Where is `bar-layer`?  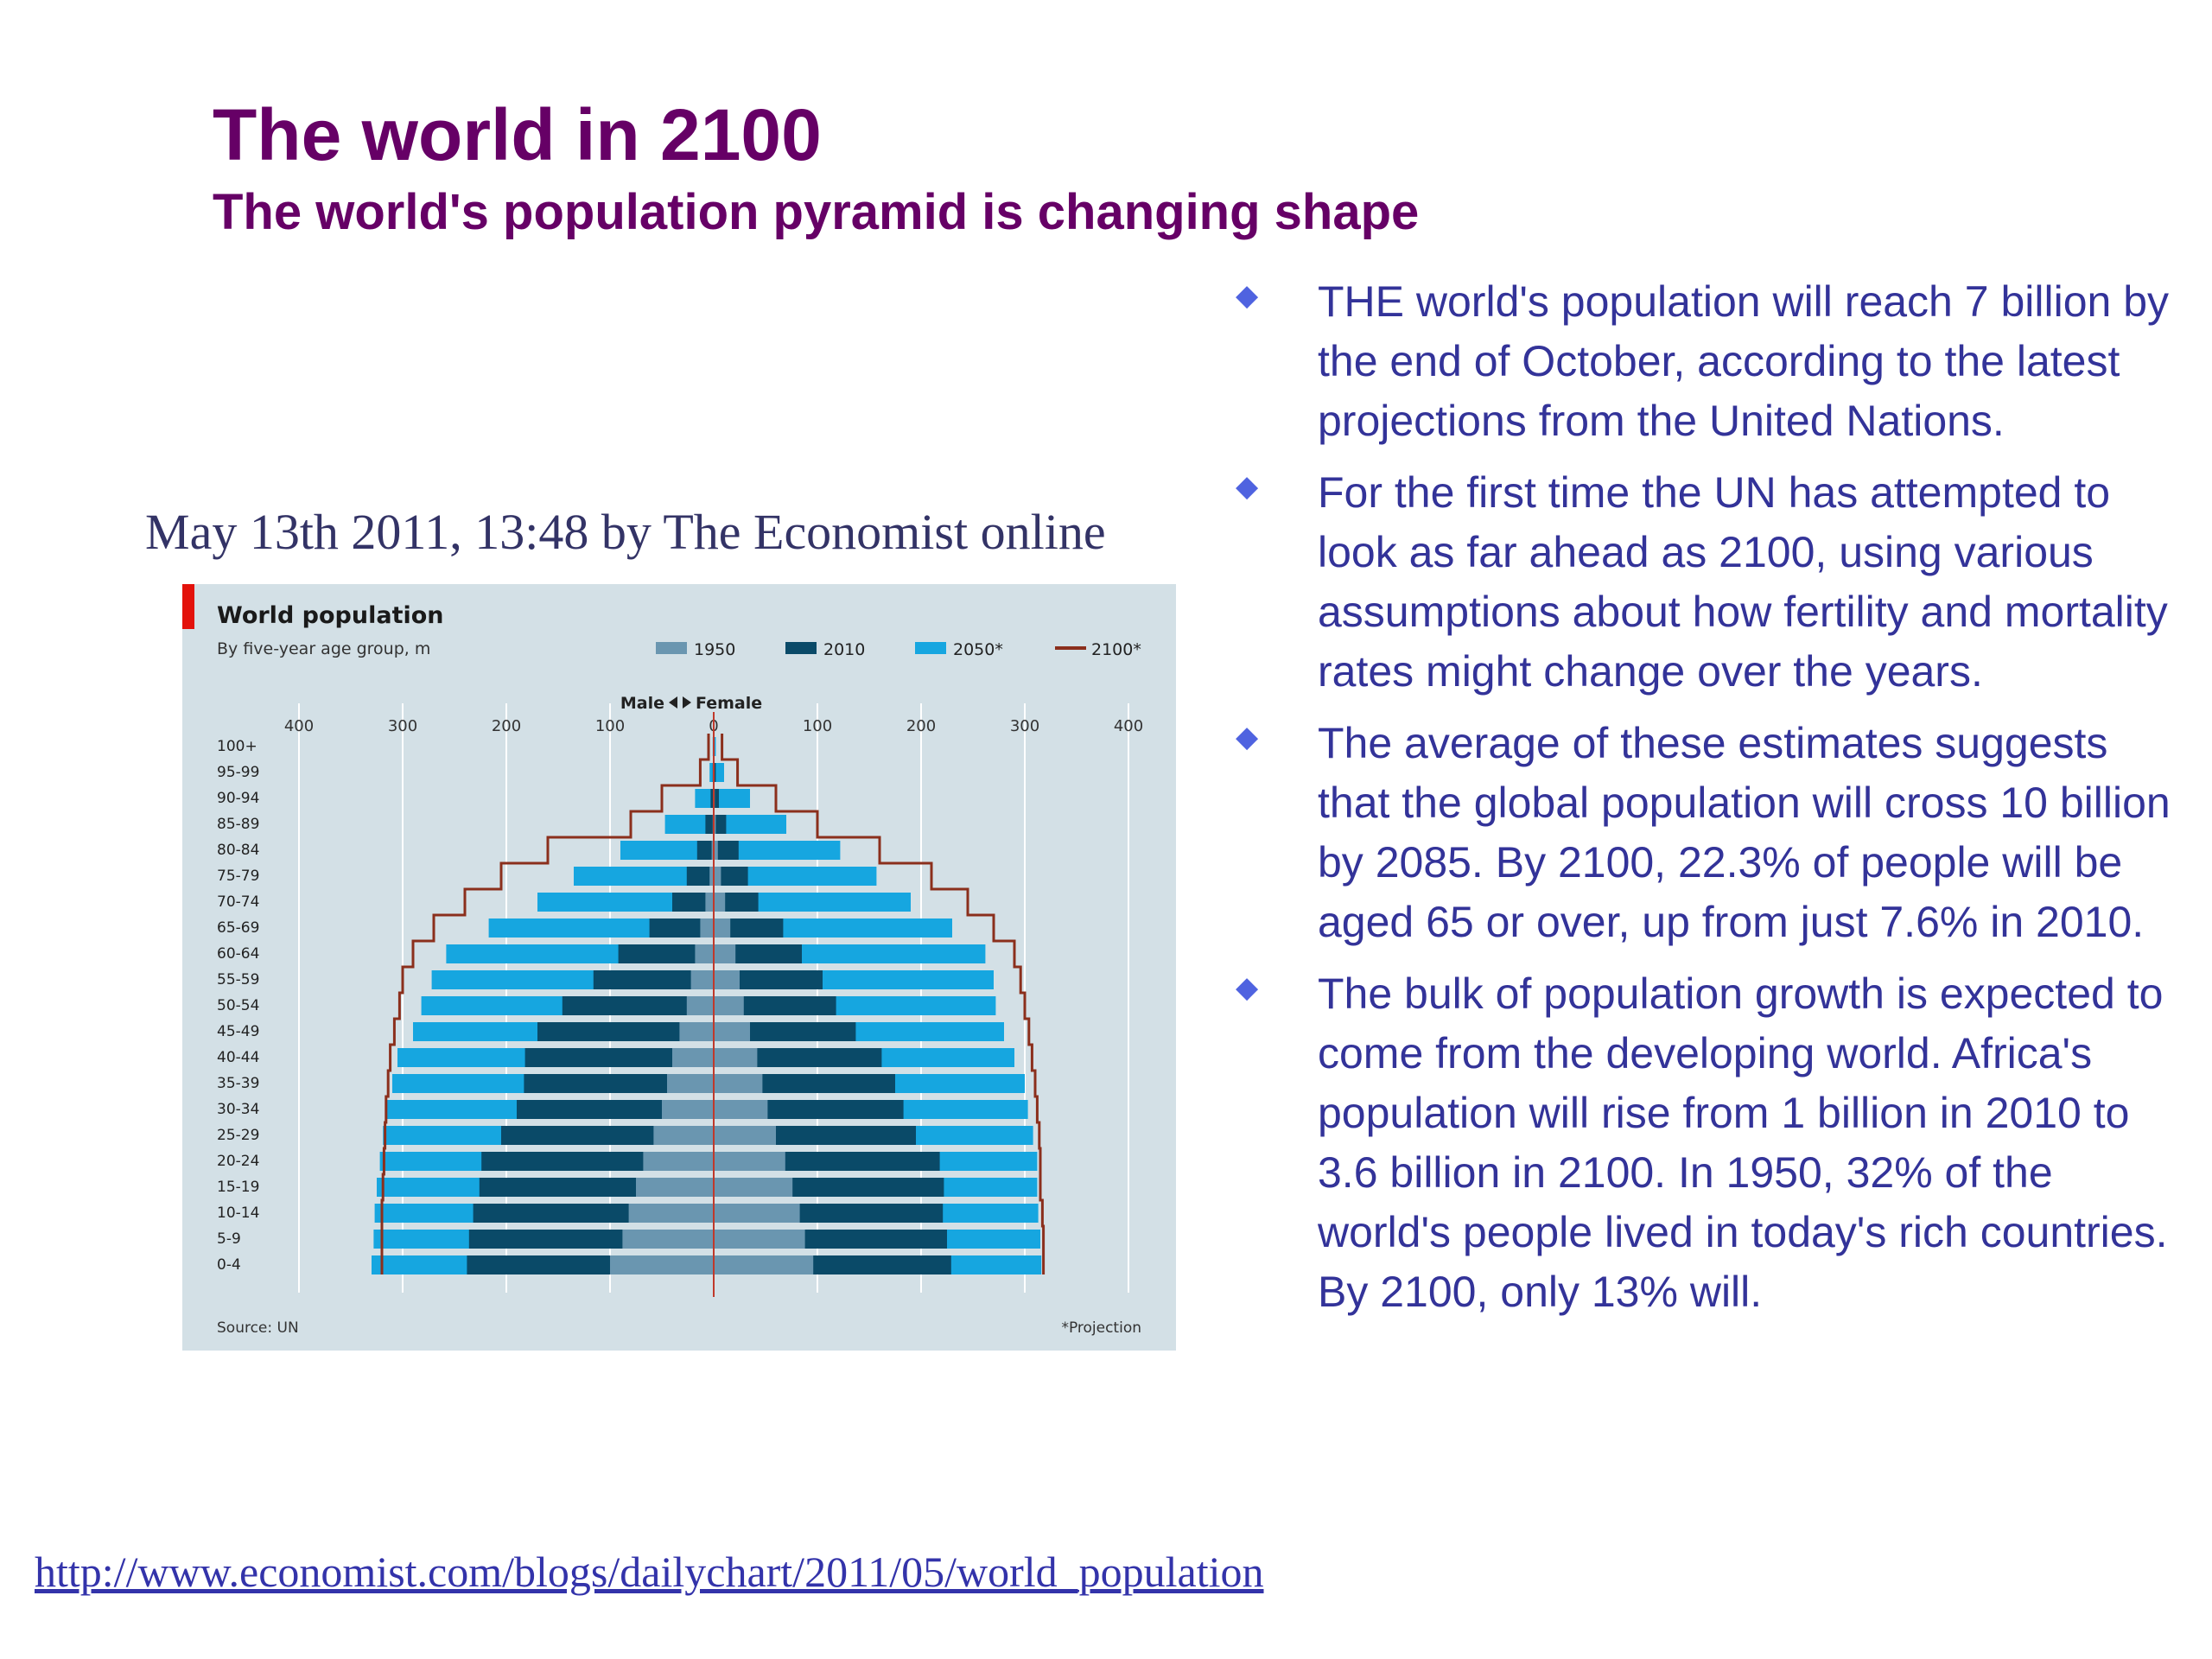
bar-layer is located at coordinates (707, 1004).